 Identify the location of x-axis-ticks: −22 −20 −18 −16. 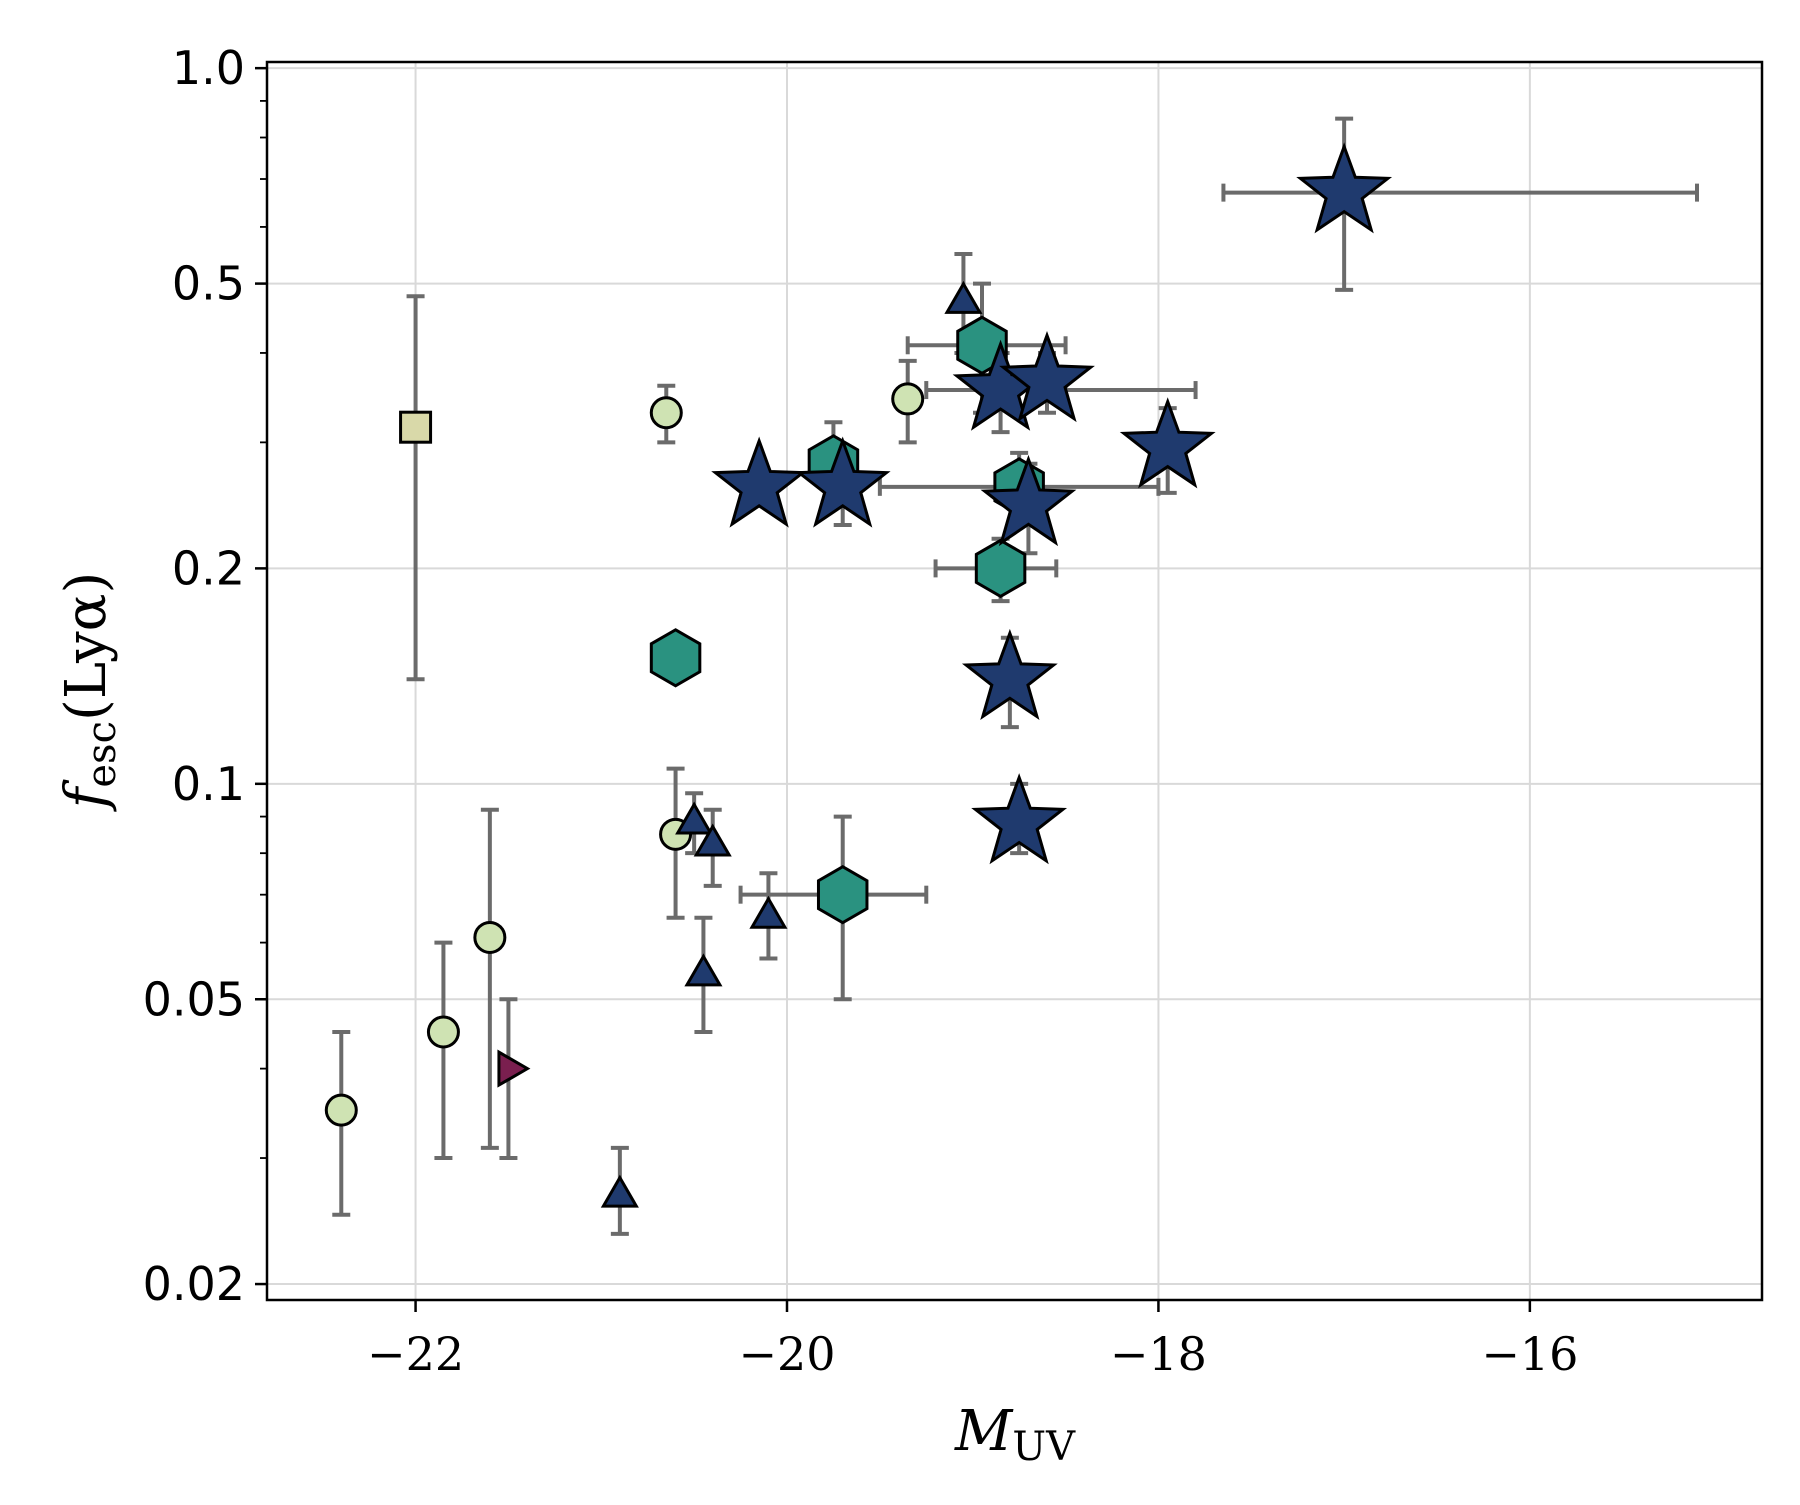
(972, 1340).